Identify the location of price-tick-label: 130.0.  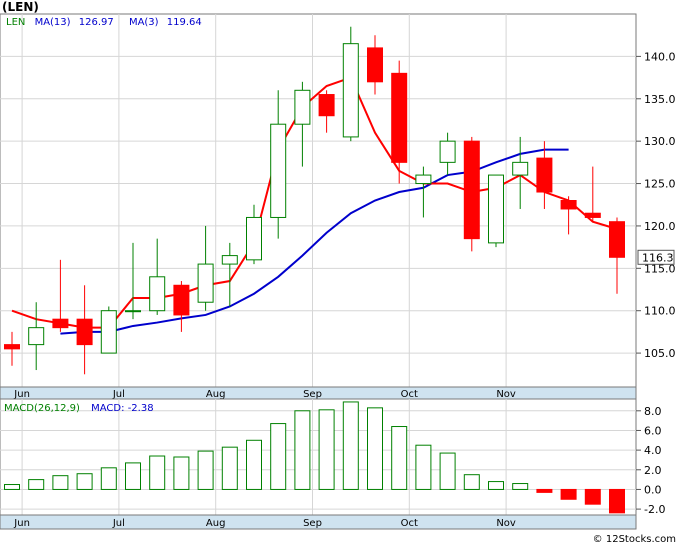
(660, 141).